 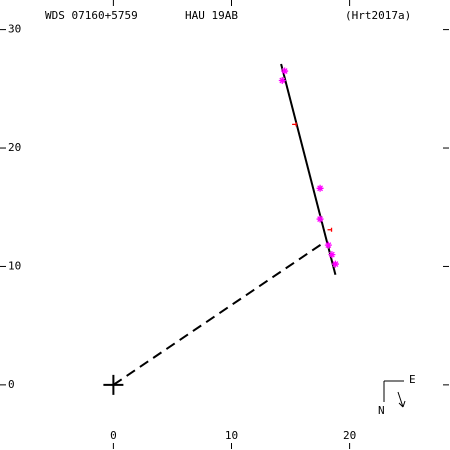 I want to click on compass, so click(x=394, y=394).